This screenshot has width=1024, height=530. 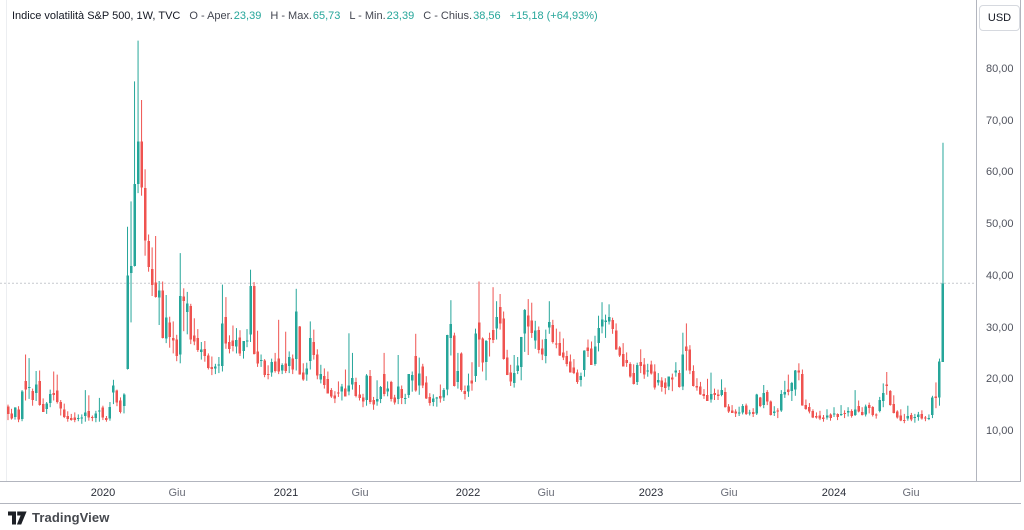 I want to click on price-tick-label: 50,00, so click(x=1000, y=224).